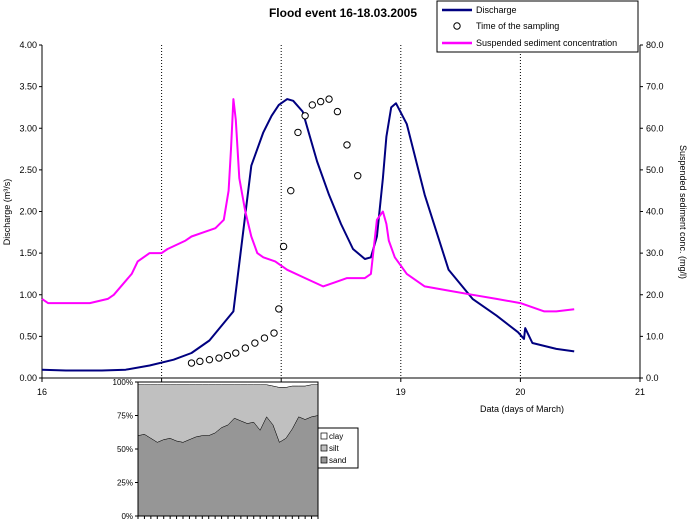 This screenshot has width=690, height=526. Describe the element at coordinates (655, 253) in the screenshot. I see `right-tick-label: 30.0` at that location.